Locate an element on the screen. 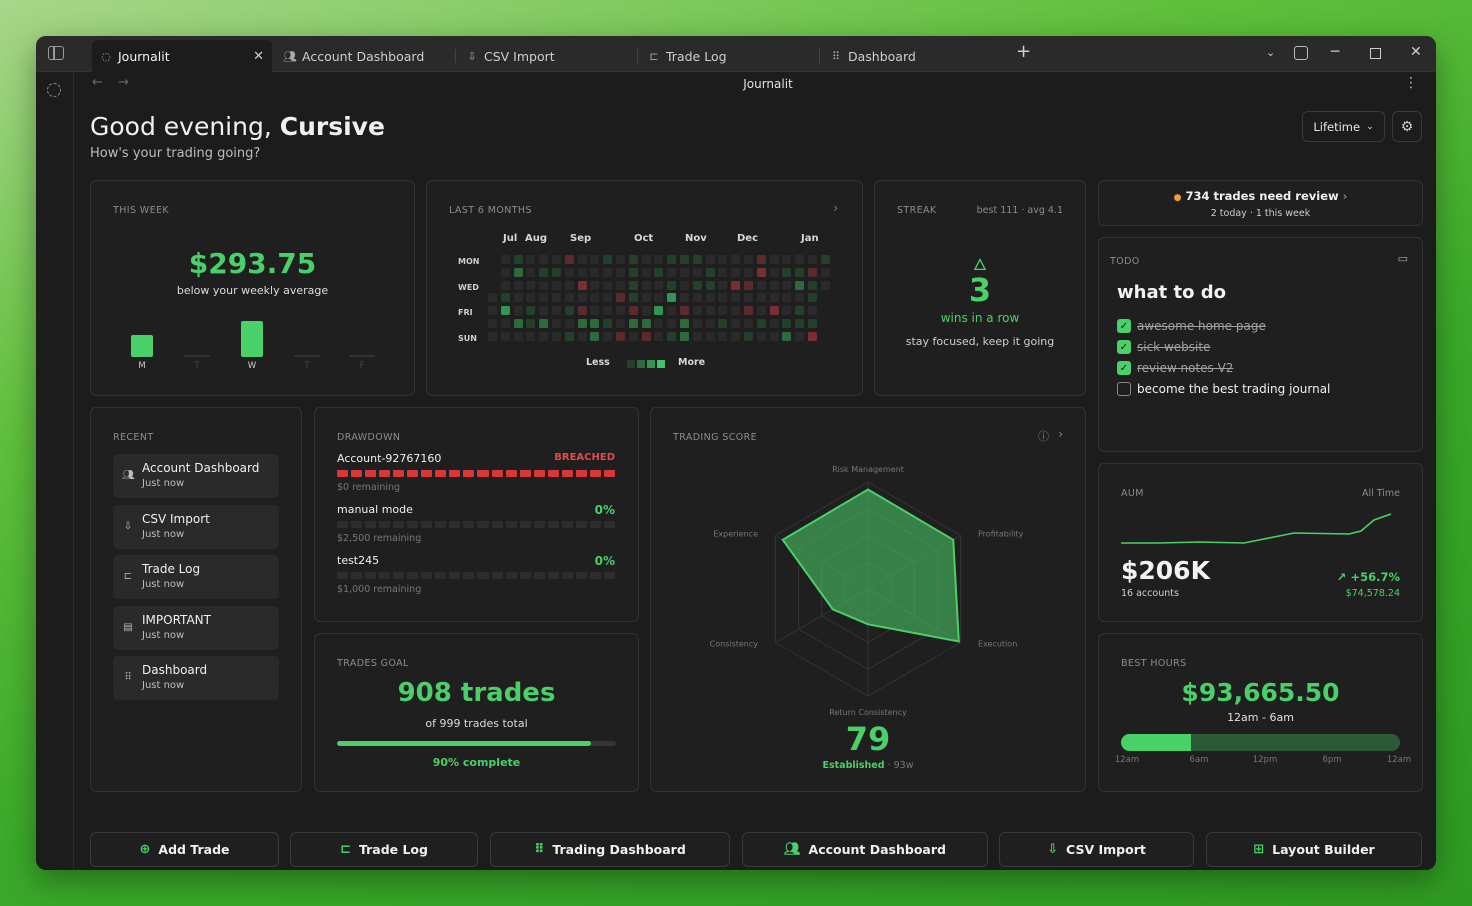 The image size is (1472, 906). tab-label: Trade Log is located at coordinates (696, 56).